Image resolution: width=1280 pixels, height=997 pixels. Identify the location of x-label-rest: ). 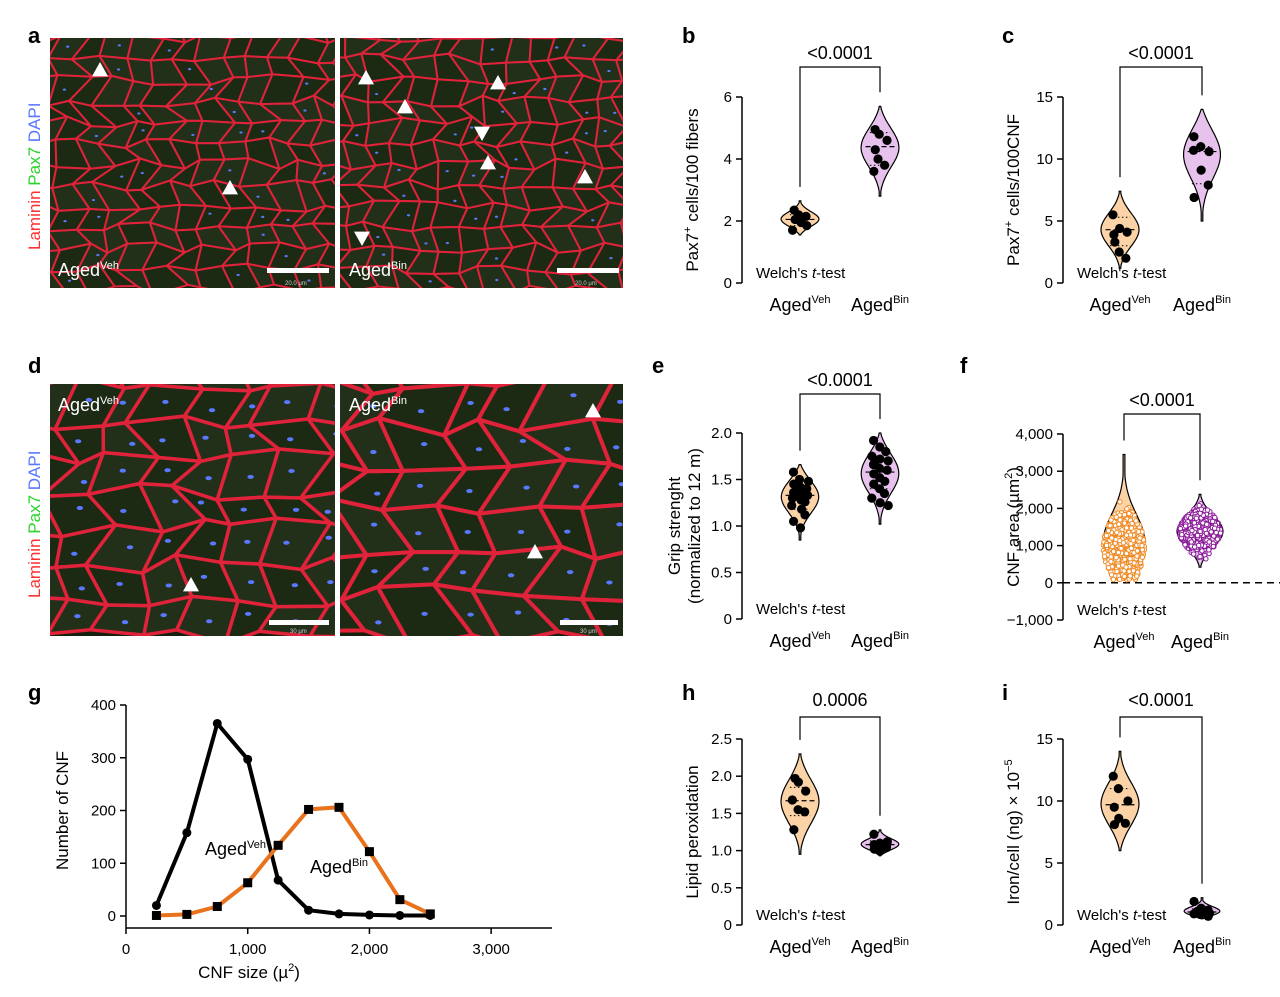
(297, 972).